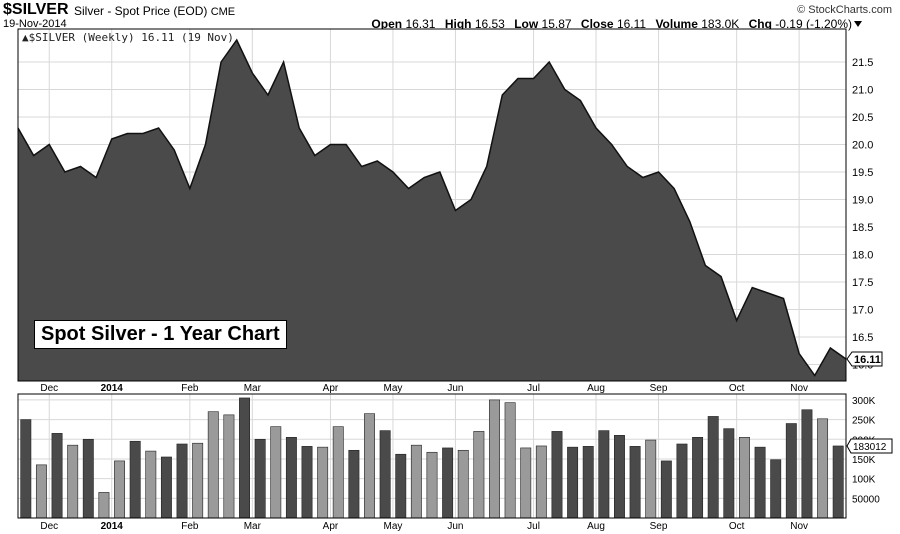 This screenshot has width=900, height=534. Describe the element at coordinates (862, 63) in the screenshot. I see `price-tick-label: 21.5` at that location.